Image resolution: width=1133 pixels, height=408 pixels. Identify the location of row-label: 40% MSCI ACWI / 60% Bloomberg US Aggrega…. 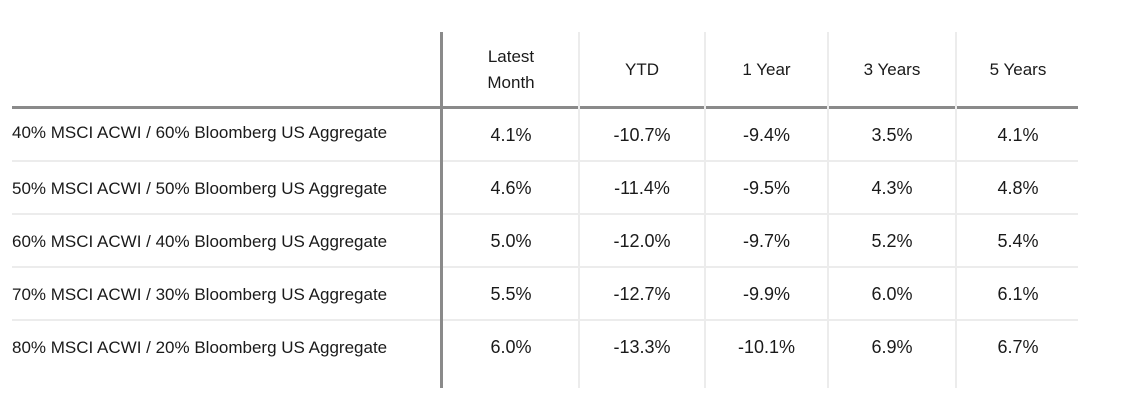
(200, 132).